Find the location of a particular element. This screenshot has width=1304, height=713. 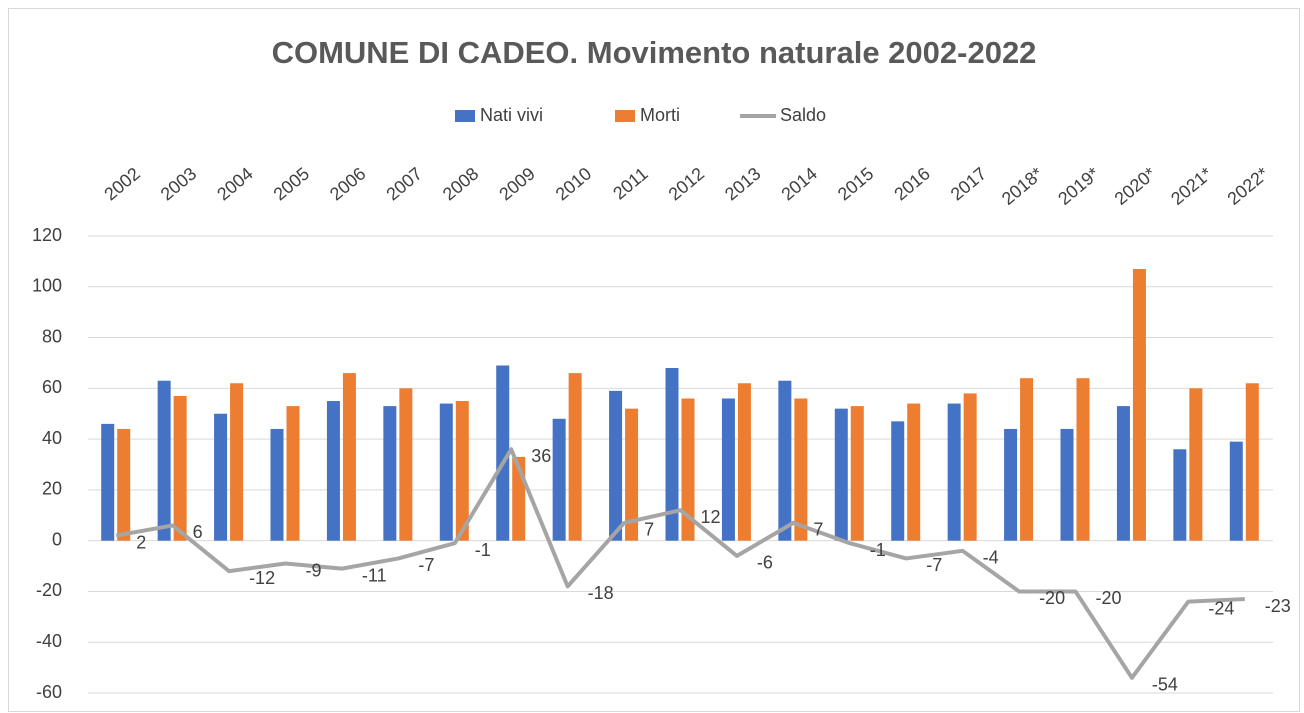

data-label: -23 is located at coordinates (1278, 606).